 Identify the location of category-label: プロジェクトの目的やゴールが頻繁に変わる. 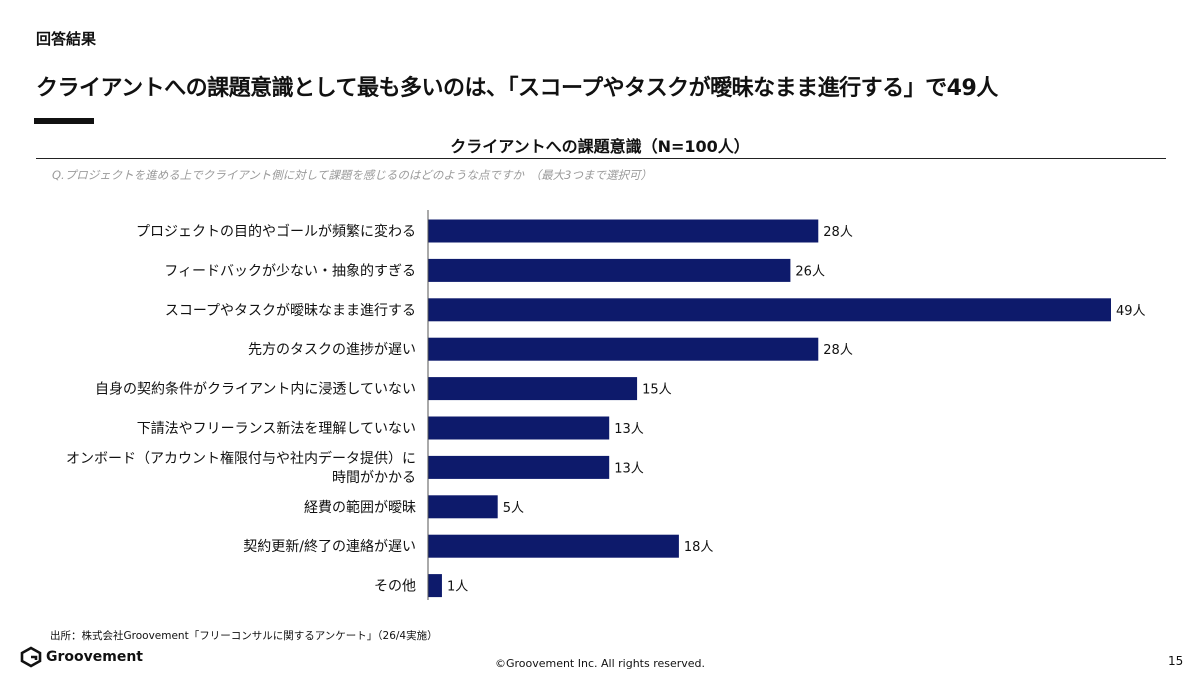
(276, 231).